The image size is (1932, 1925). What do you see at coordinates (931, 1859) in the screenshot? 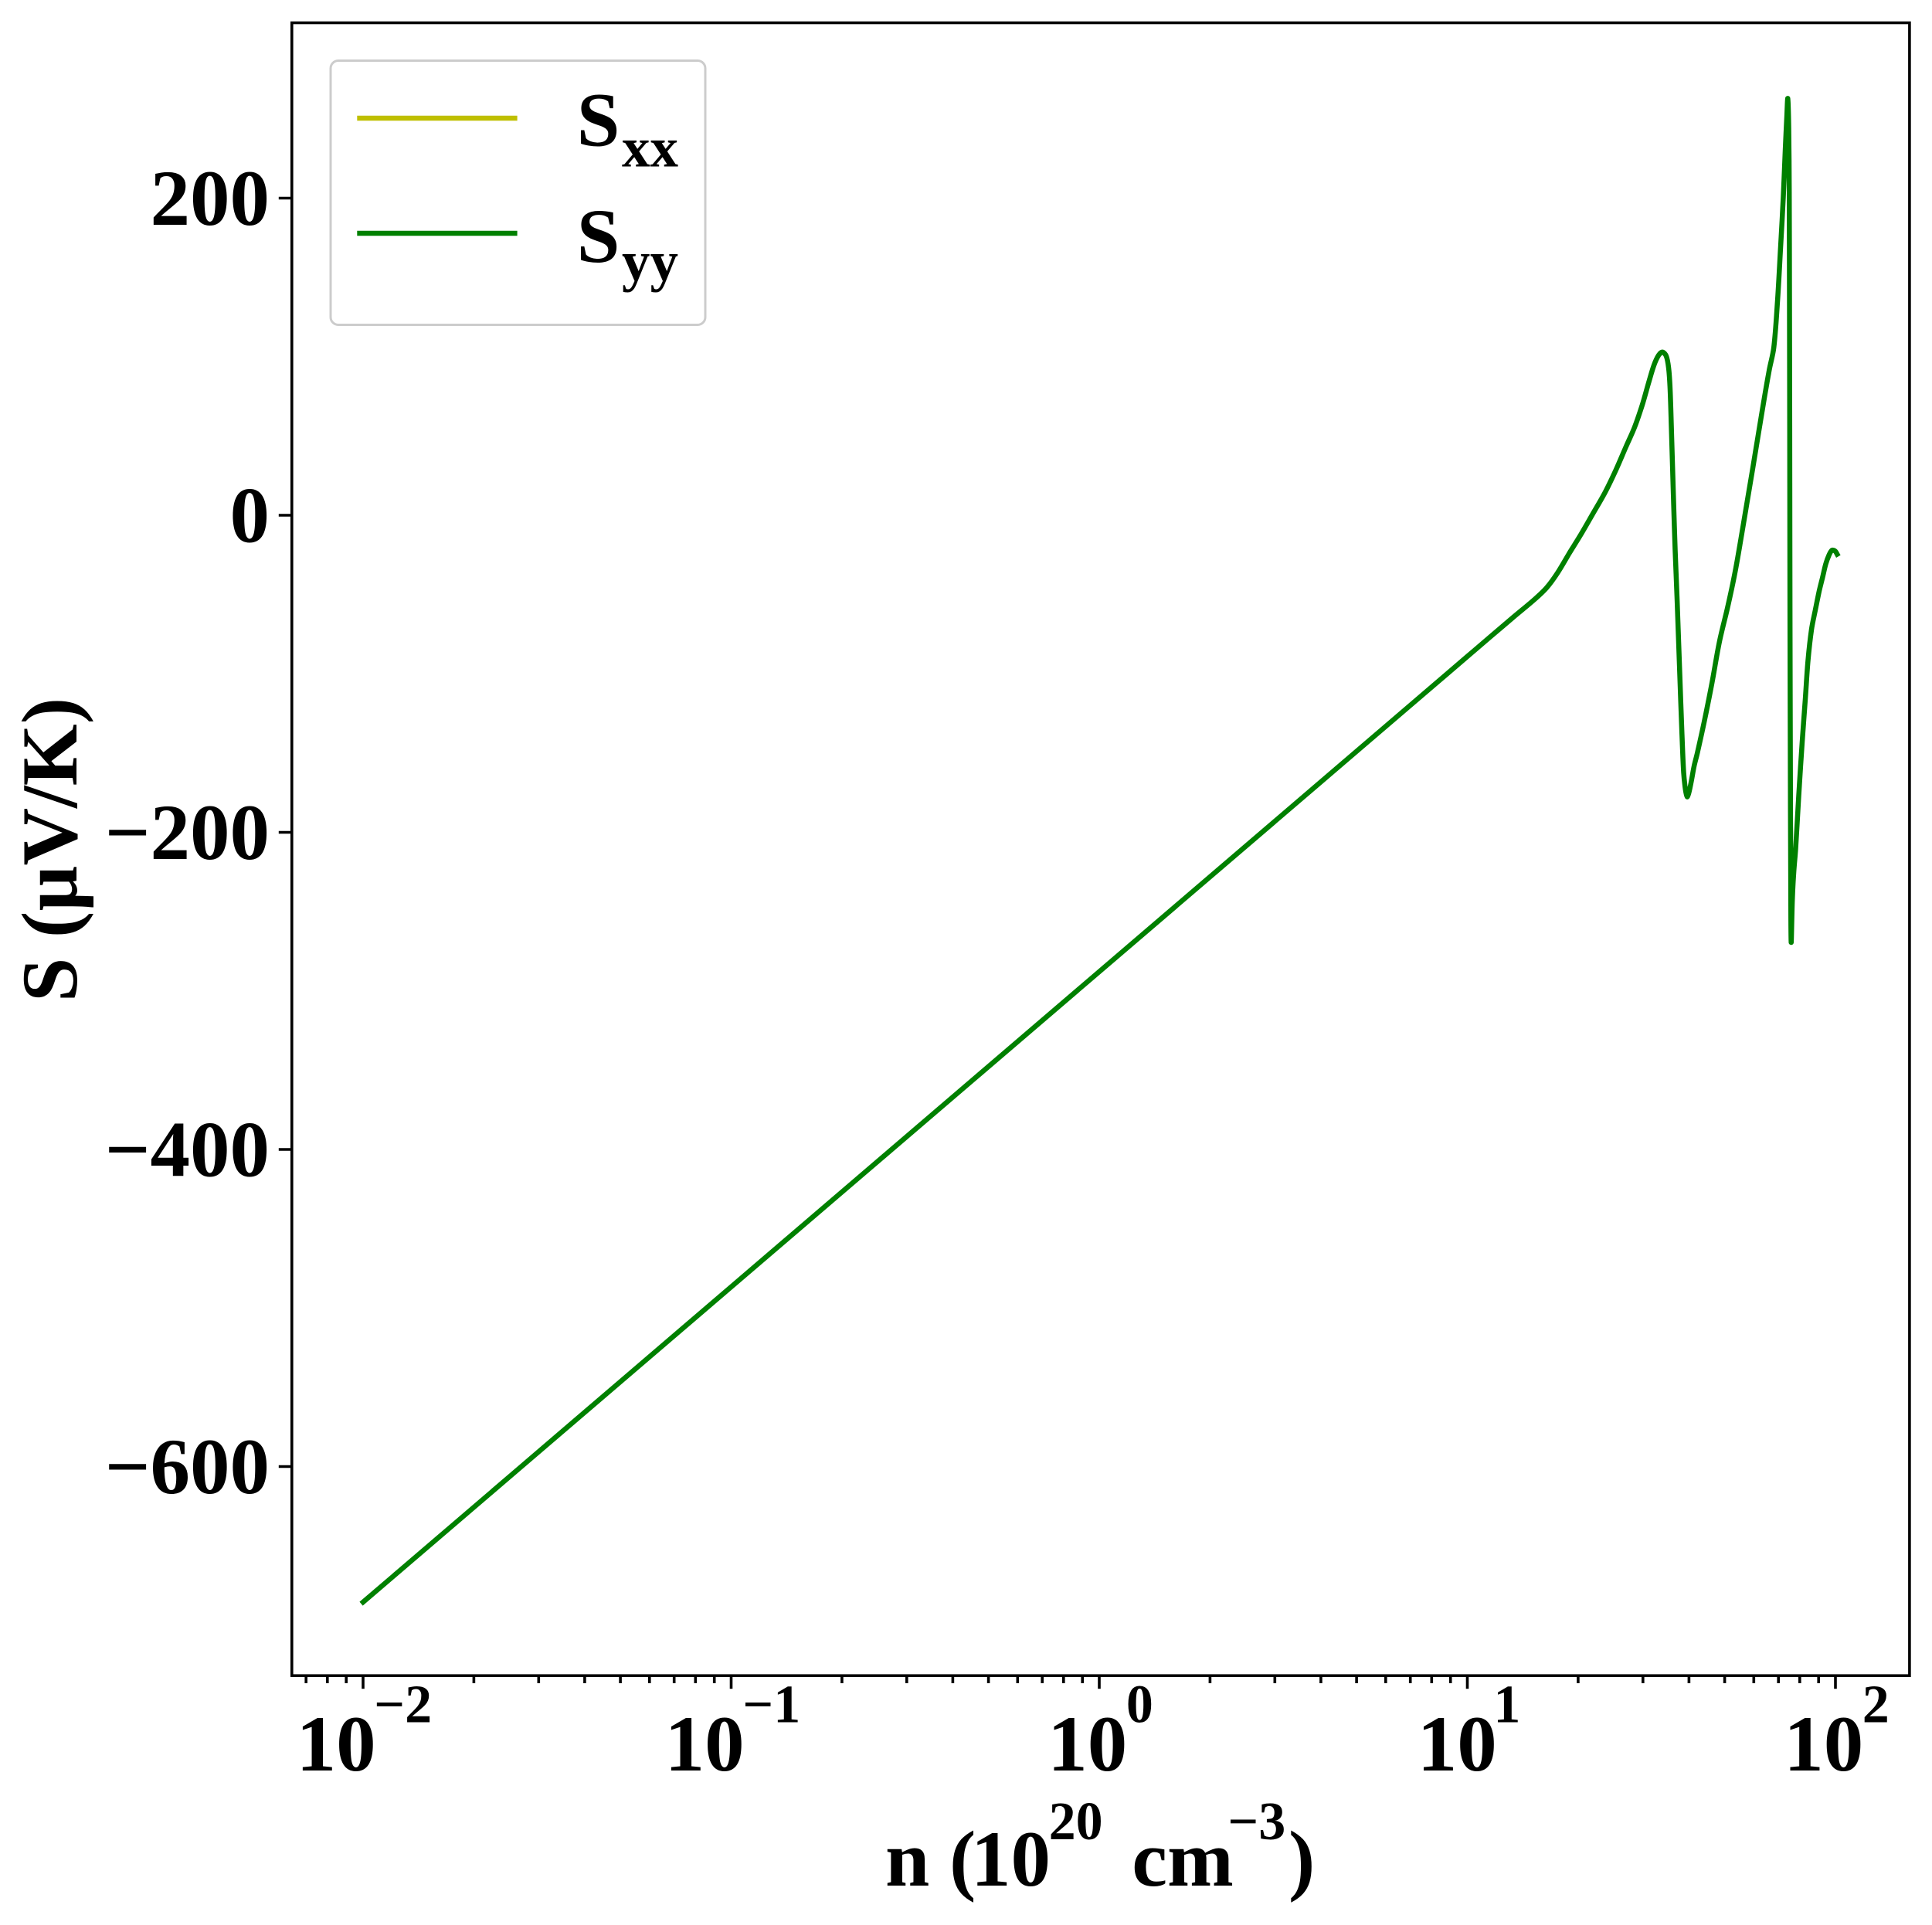
I see `svg-text: n (` at bounding box center [931, 1859].